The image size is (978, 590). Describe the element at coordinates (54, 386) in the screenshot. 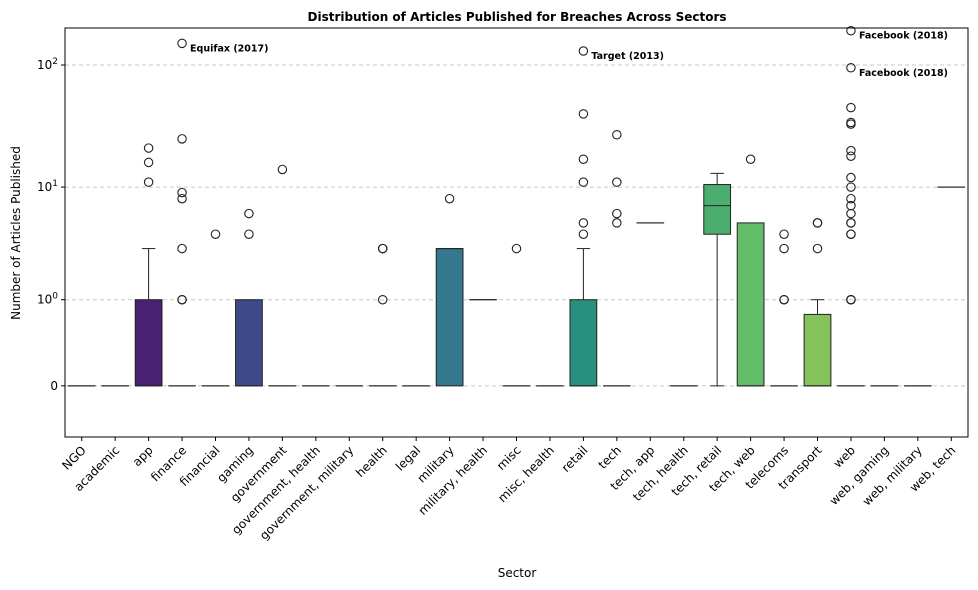

I see `y-tick-label: 0` at that location.